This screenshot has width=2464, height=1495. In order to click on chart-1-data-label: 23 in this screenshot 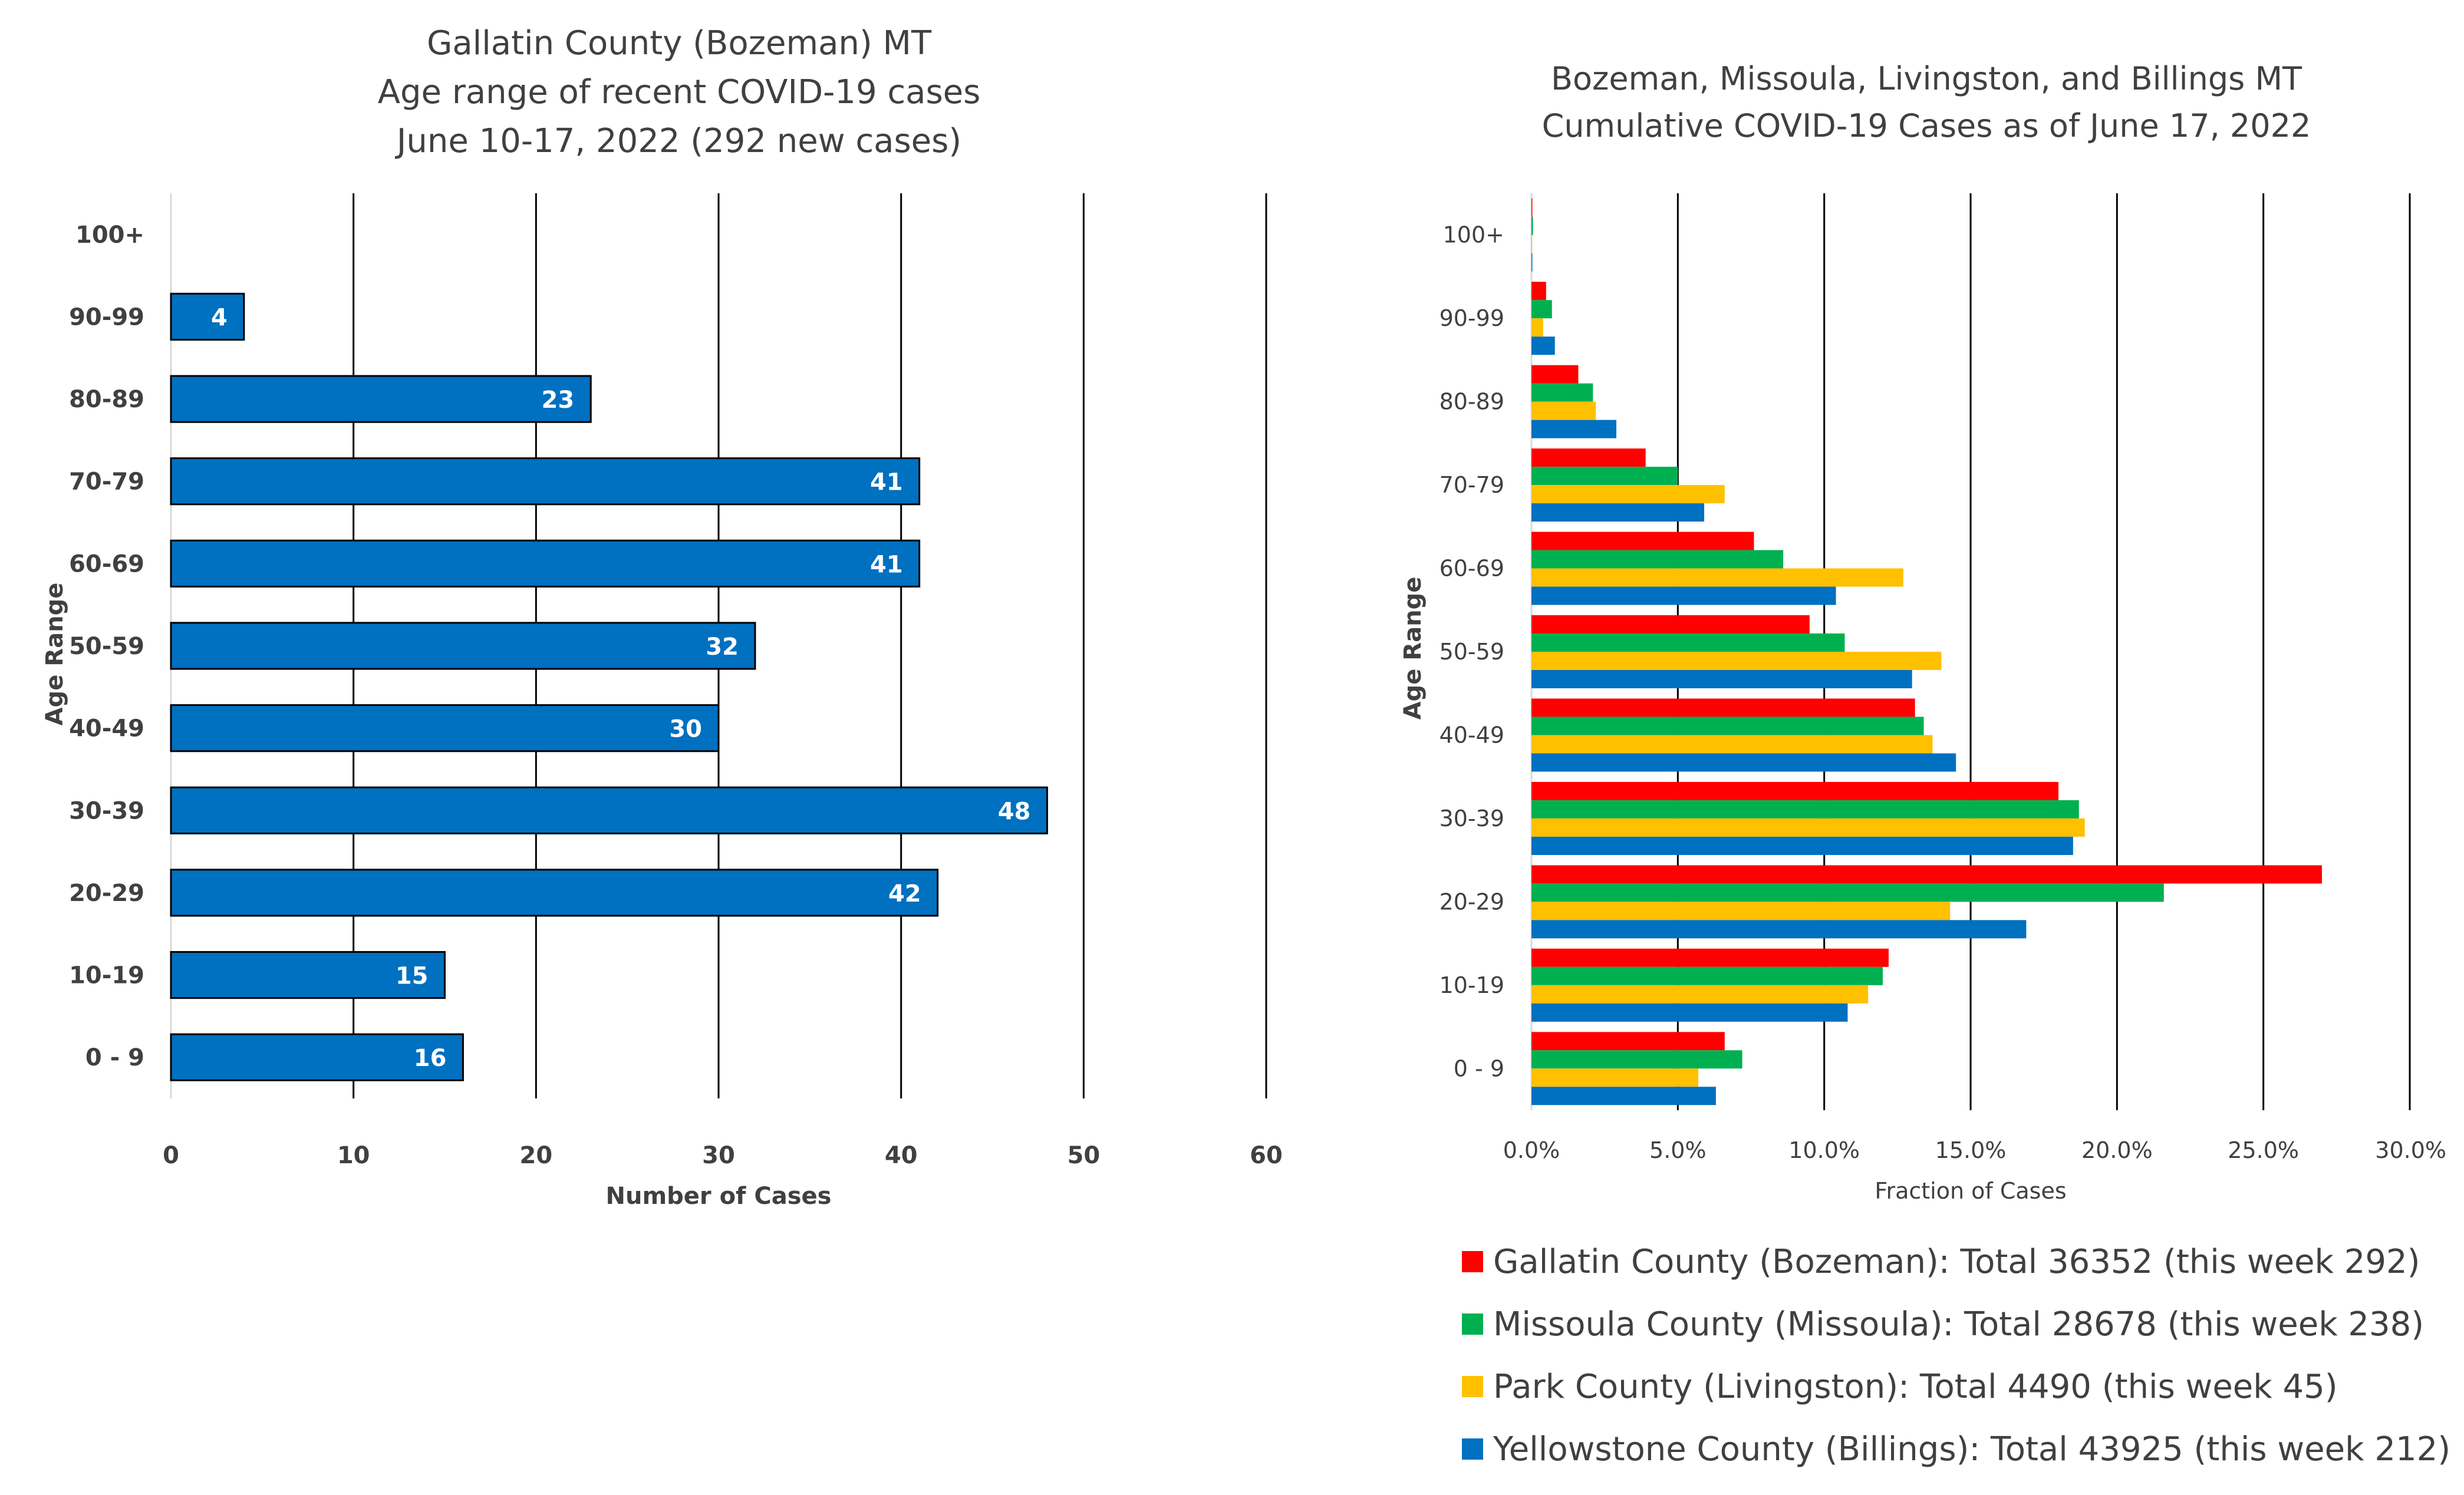, I will do `click(558, 401)`.